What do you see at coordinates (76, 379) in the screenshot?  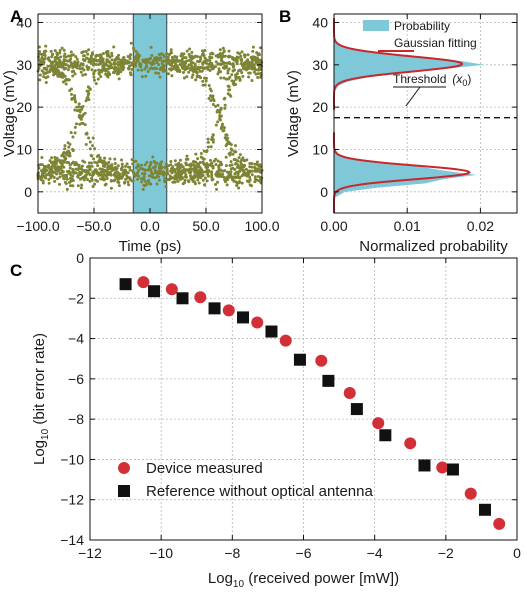 I see `panel-c-ytick-label: −6` at bounding box center [76, 379].